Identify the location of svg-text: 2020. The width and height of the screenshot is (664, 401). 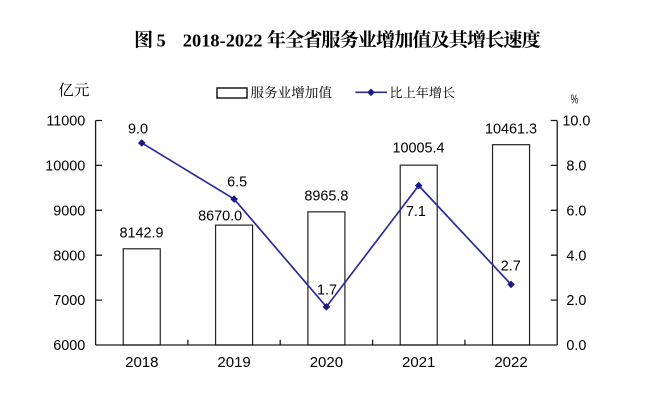
(326, 362).